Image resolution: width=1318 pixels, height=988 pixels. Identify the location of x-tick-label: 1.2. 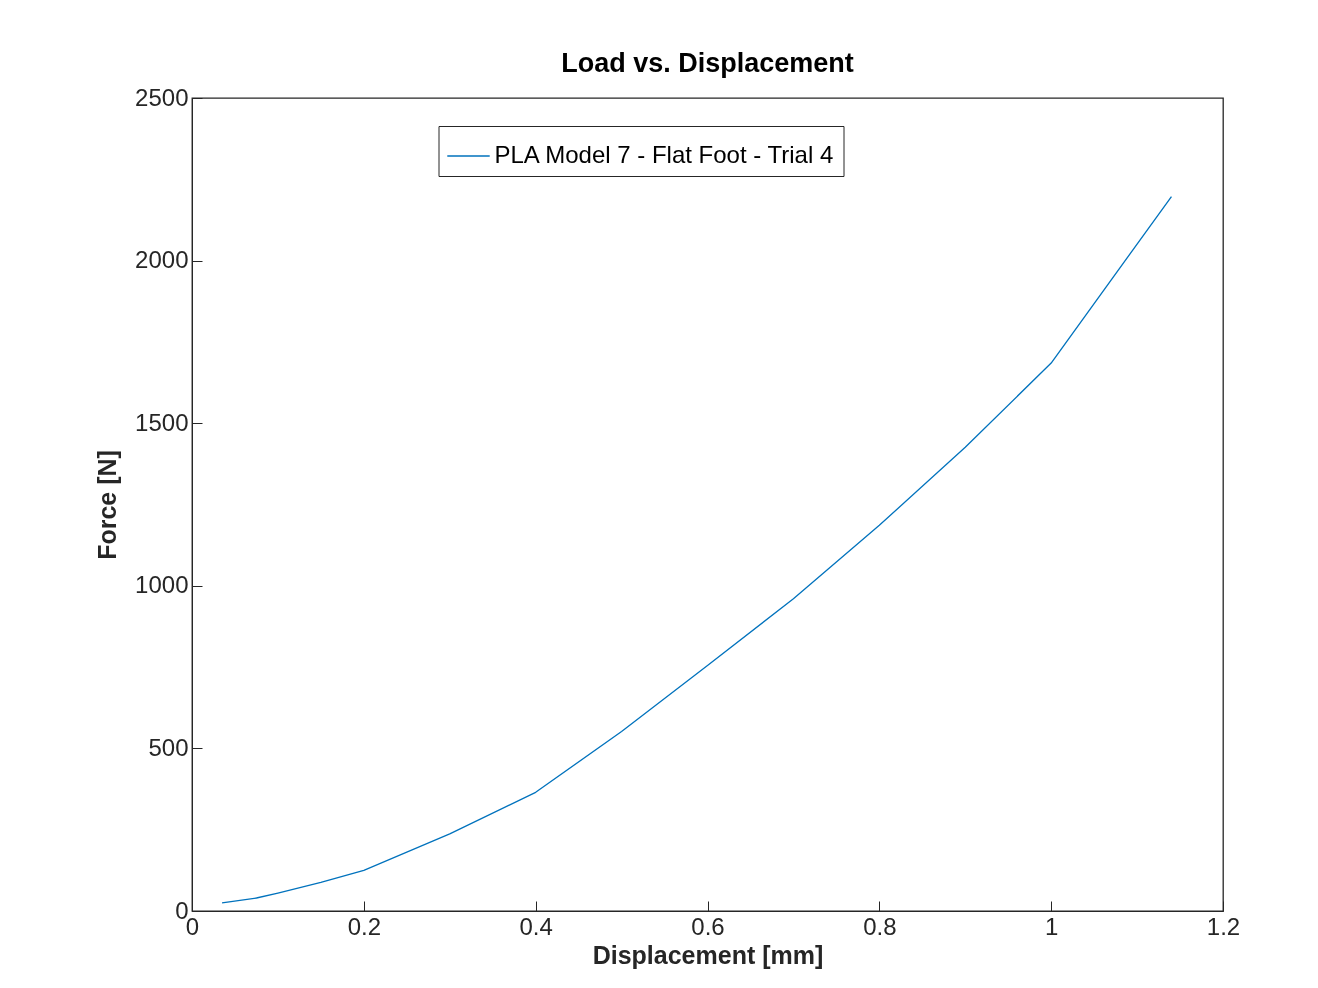
(1223, 926).